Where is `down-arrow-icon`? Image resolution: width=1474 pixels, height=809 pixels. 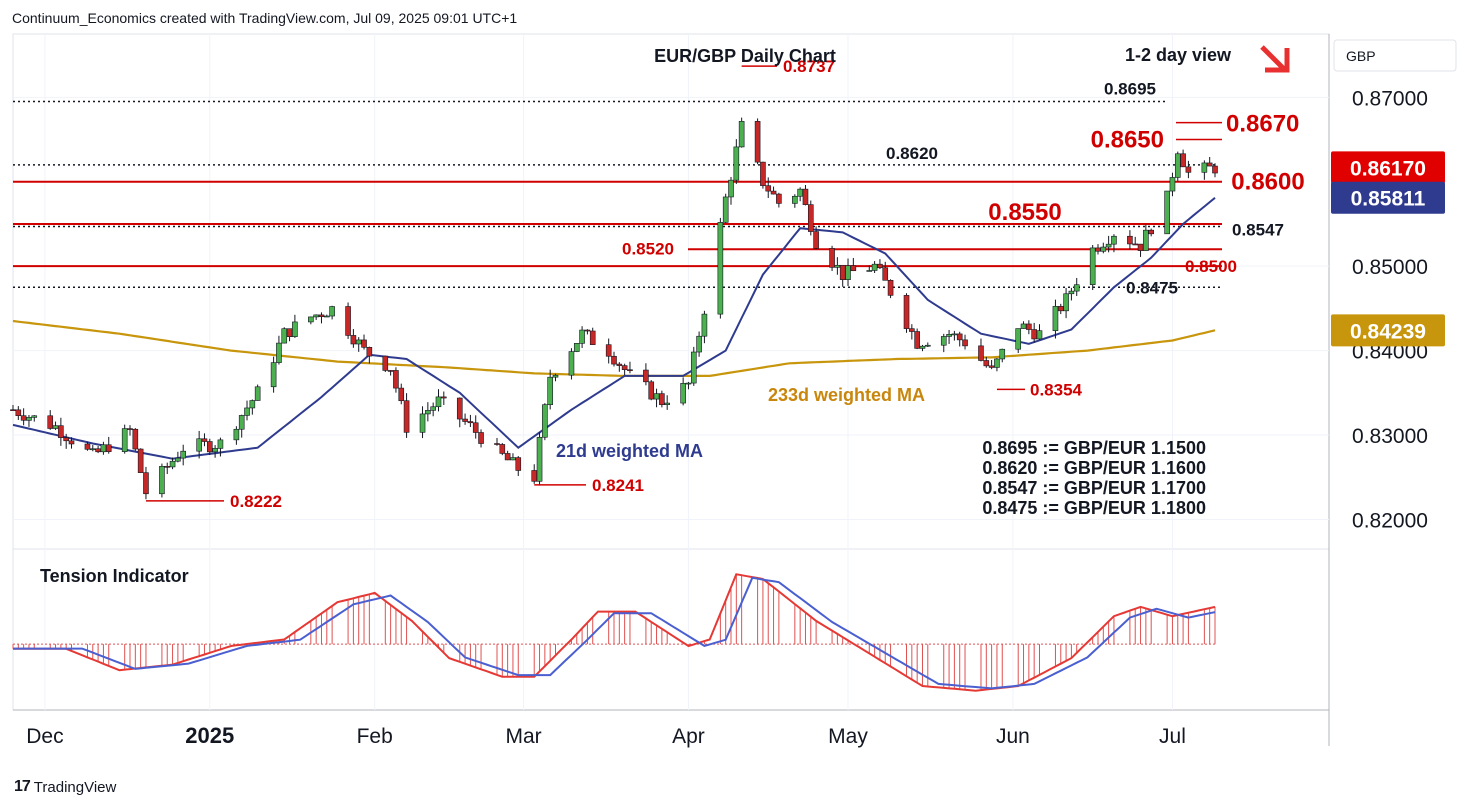
down-arrow-icon is located at coordinates (1275, 59).